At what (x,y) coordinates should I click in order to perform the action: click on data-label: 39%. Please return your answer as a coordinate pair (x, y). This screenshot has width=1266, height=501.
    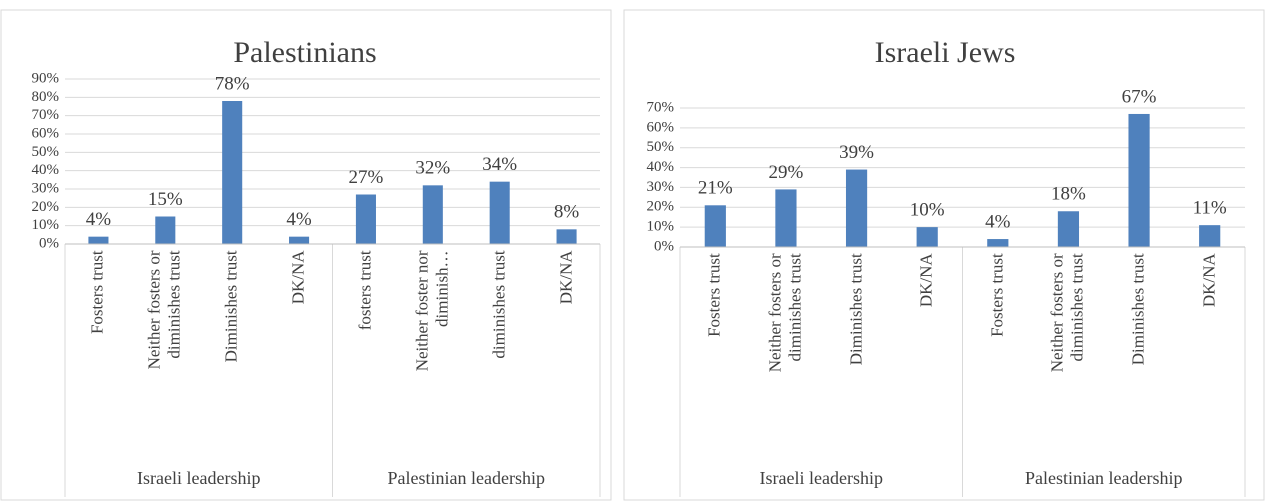
    Looking at the image, I should click on (856, 152).